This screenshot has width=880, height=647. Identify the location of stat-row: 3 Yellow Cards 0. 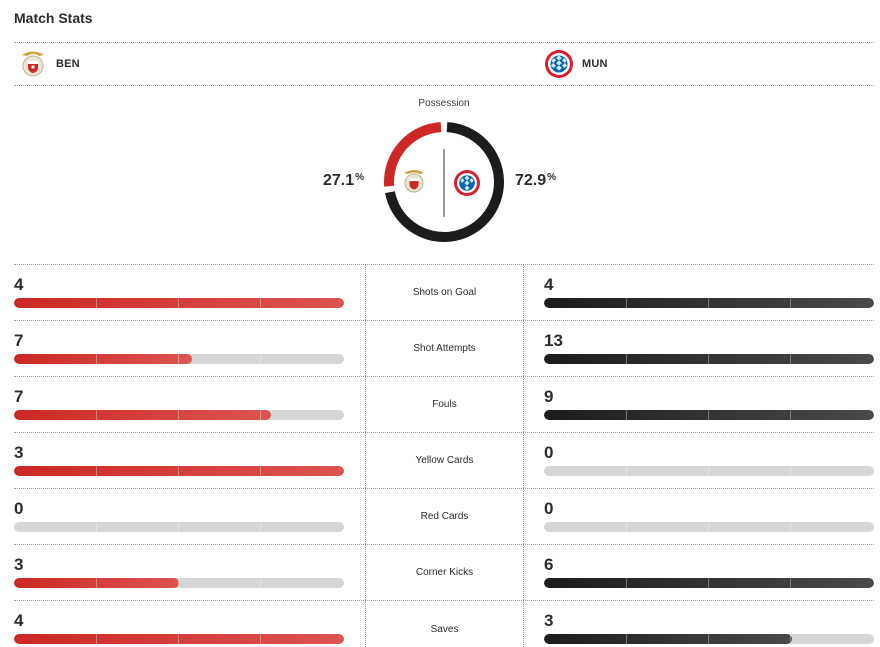
(444, 461).